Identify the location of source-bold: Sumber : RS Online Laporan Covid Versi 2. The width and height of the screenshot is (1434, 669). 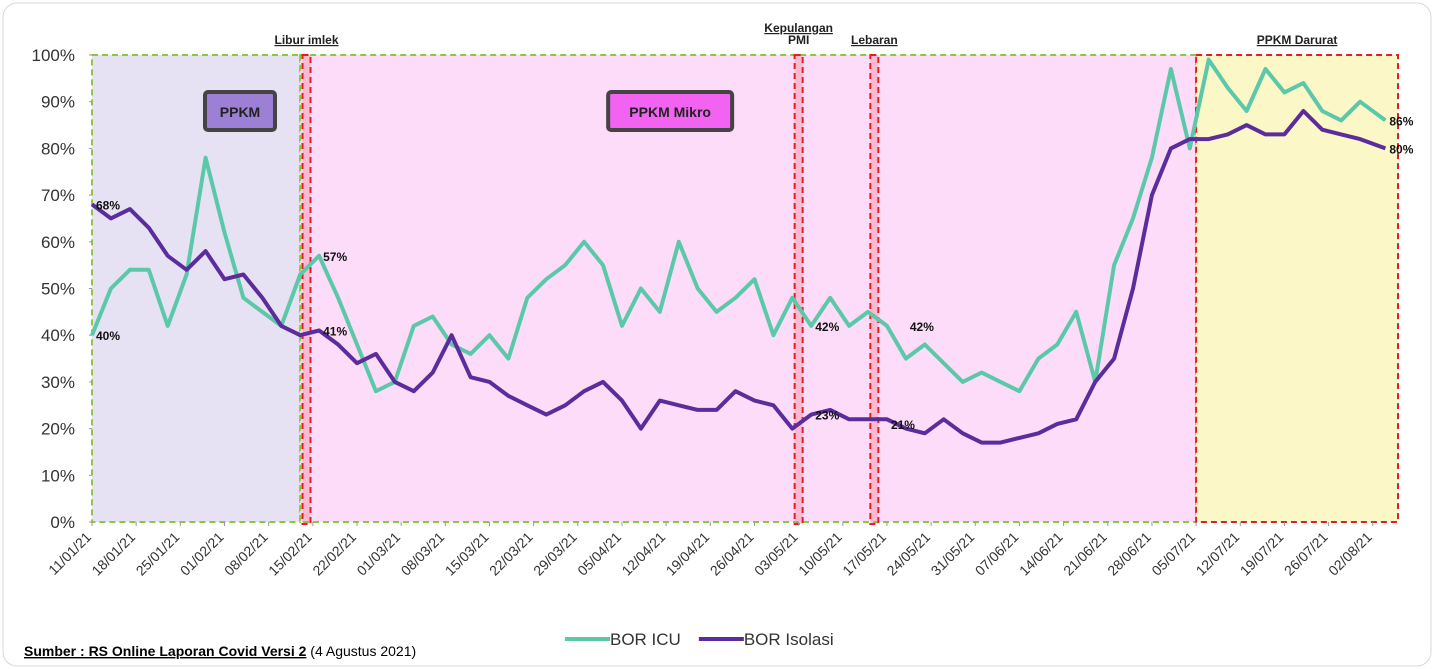
(165, 651).